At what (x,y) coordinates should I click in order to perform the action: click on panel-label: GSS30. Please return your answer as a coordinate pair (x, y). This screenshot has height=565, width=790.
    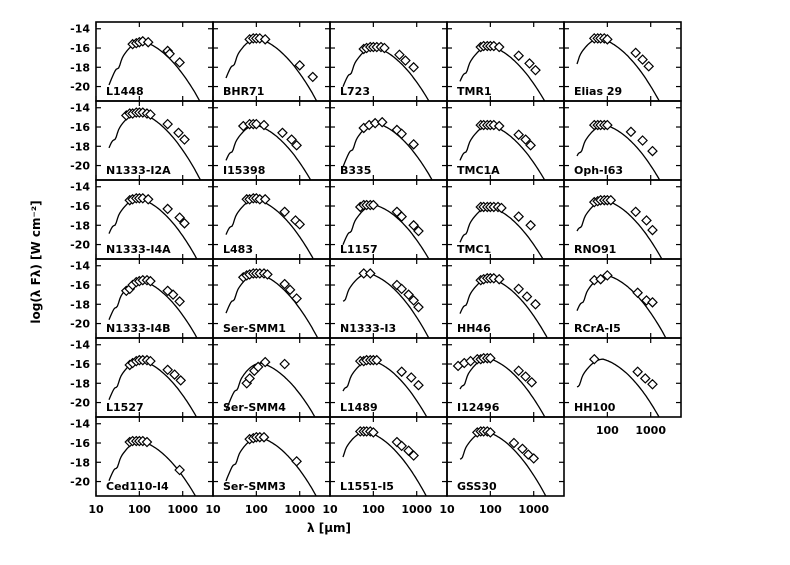
    Looking at the image, I should click on (477, 486).